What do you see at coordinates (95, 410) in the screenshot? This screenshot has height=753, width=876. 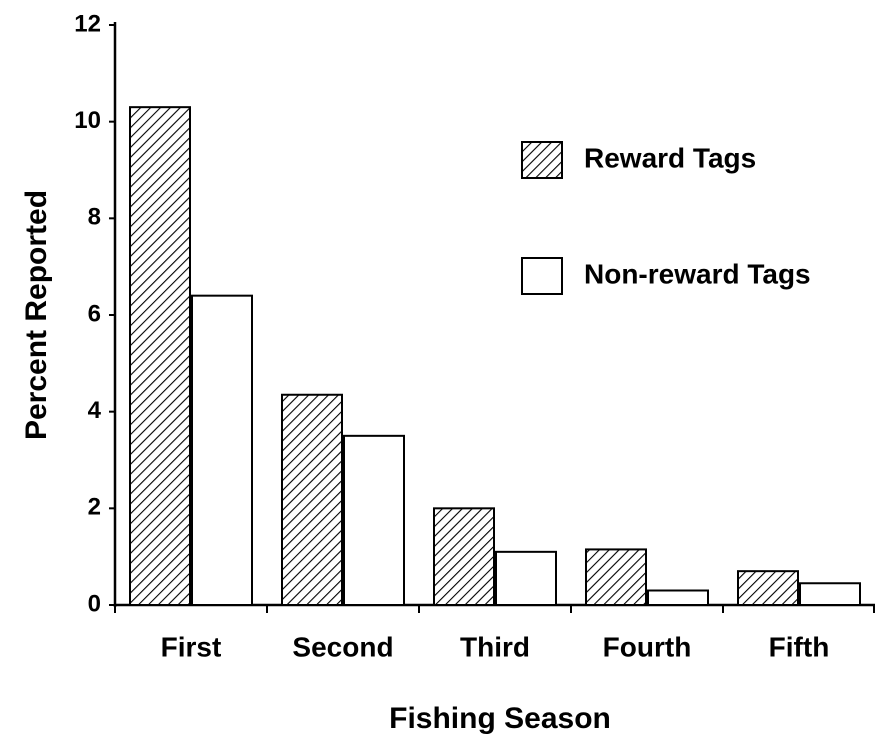 I see `y-tick-label: 4` at bounding box center [95, 410].